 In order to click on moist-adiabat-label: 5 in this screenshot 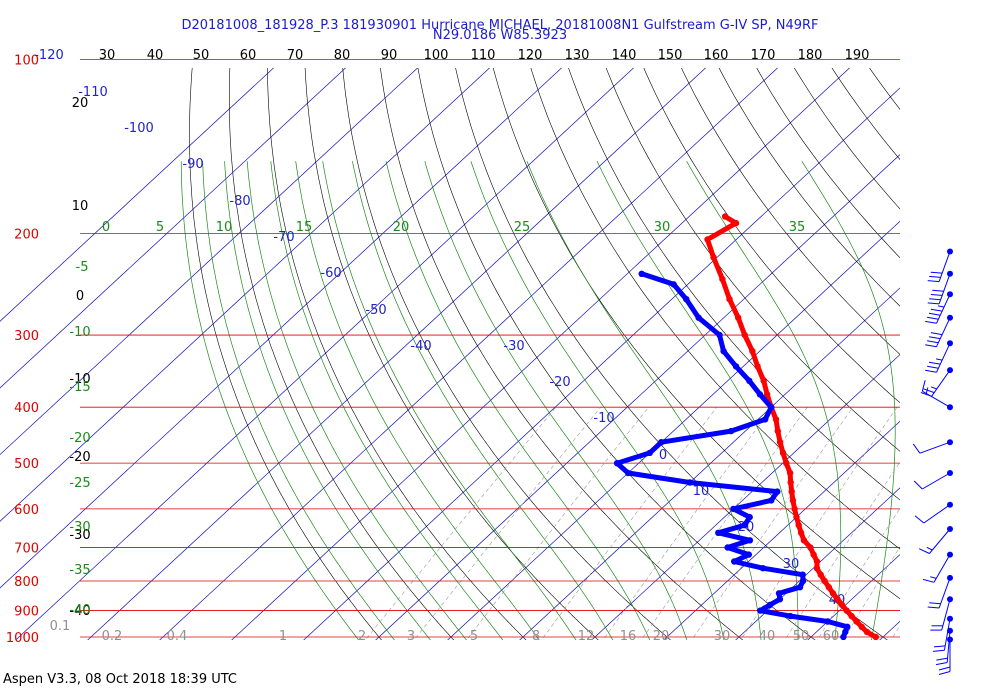, I will do `click(160, 227)`.